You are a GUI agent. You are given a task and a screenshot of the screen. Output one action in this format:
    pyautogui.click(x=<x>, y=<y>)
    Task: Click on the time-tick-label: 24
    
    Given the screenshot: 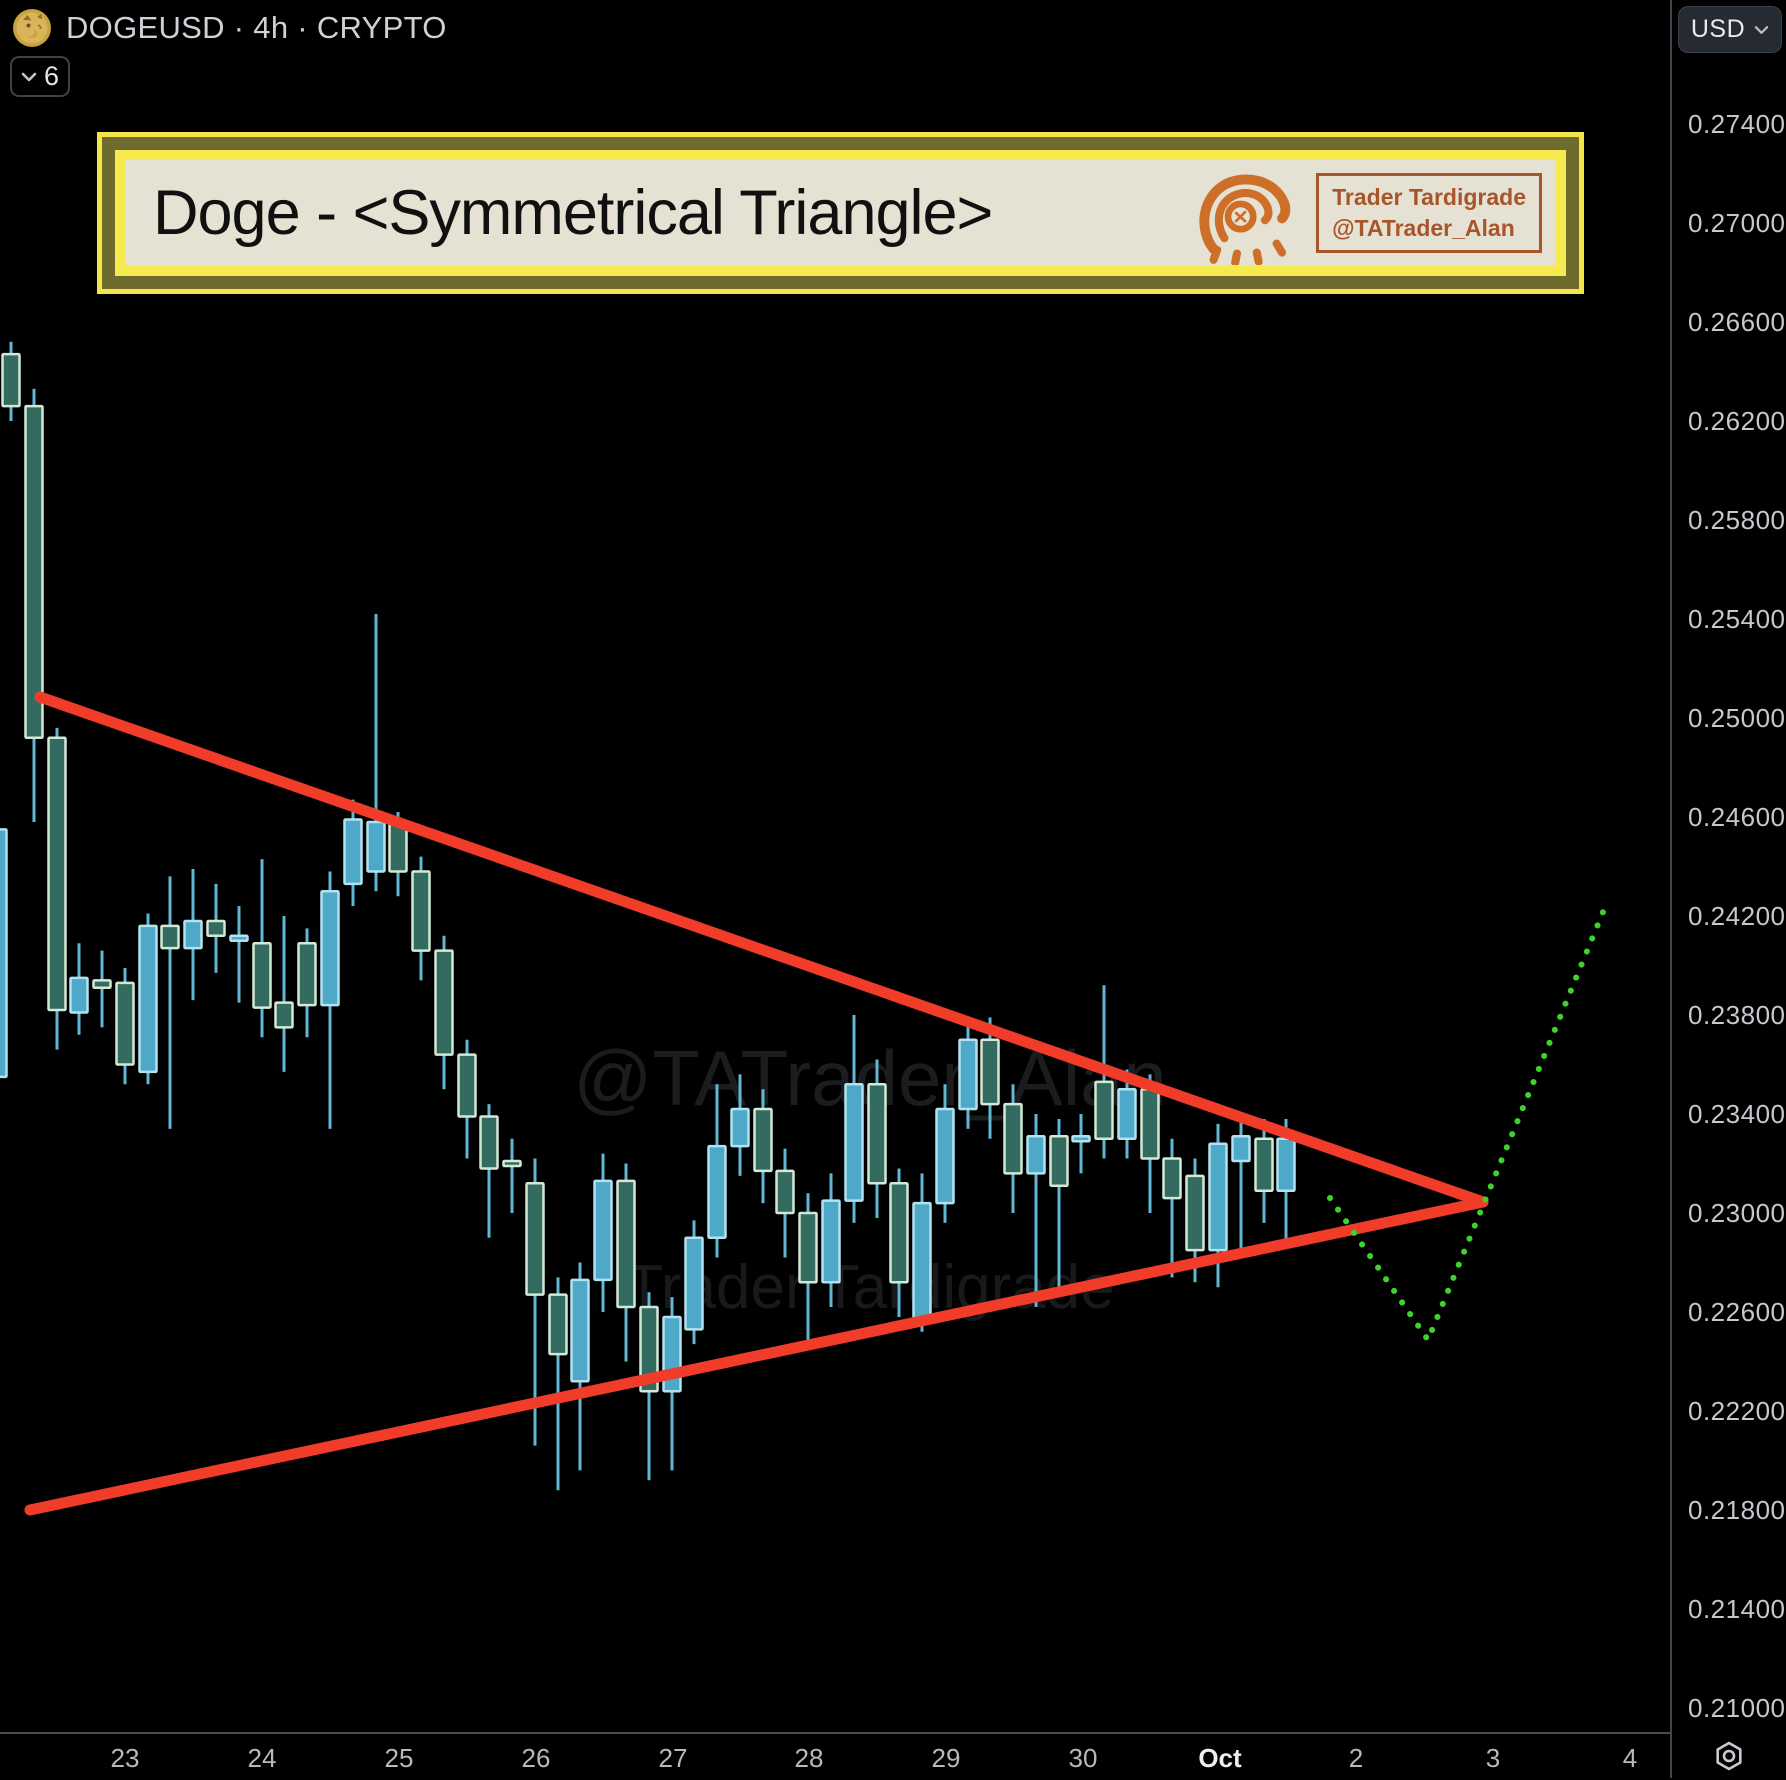 What is the action you would take?
    pyautogui.click(x=262, y=1758)
    